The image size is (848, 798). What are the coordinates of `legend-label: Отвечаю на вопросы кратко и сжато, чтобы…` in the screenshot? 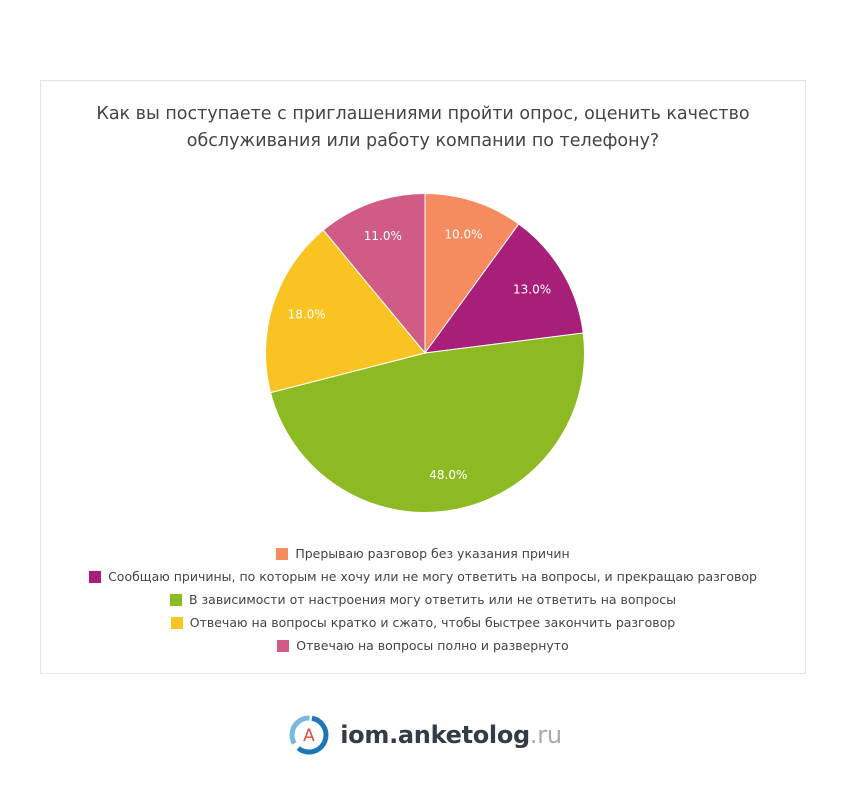 It's located at (432, 622).